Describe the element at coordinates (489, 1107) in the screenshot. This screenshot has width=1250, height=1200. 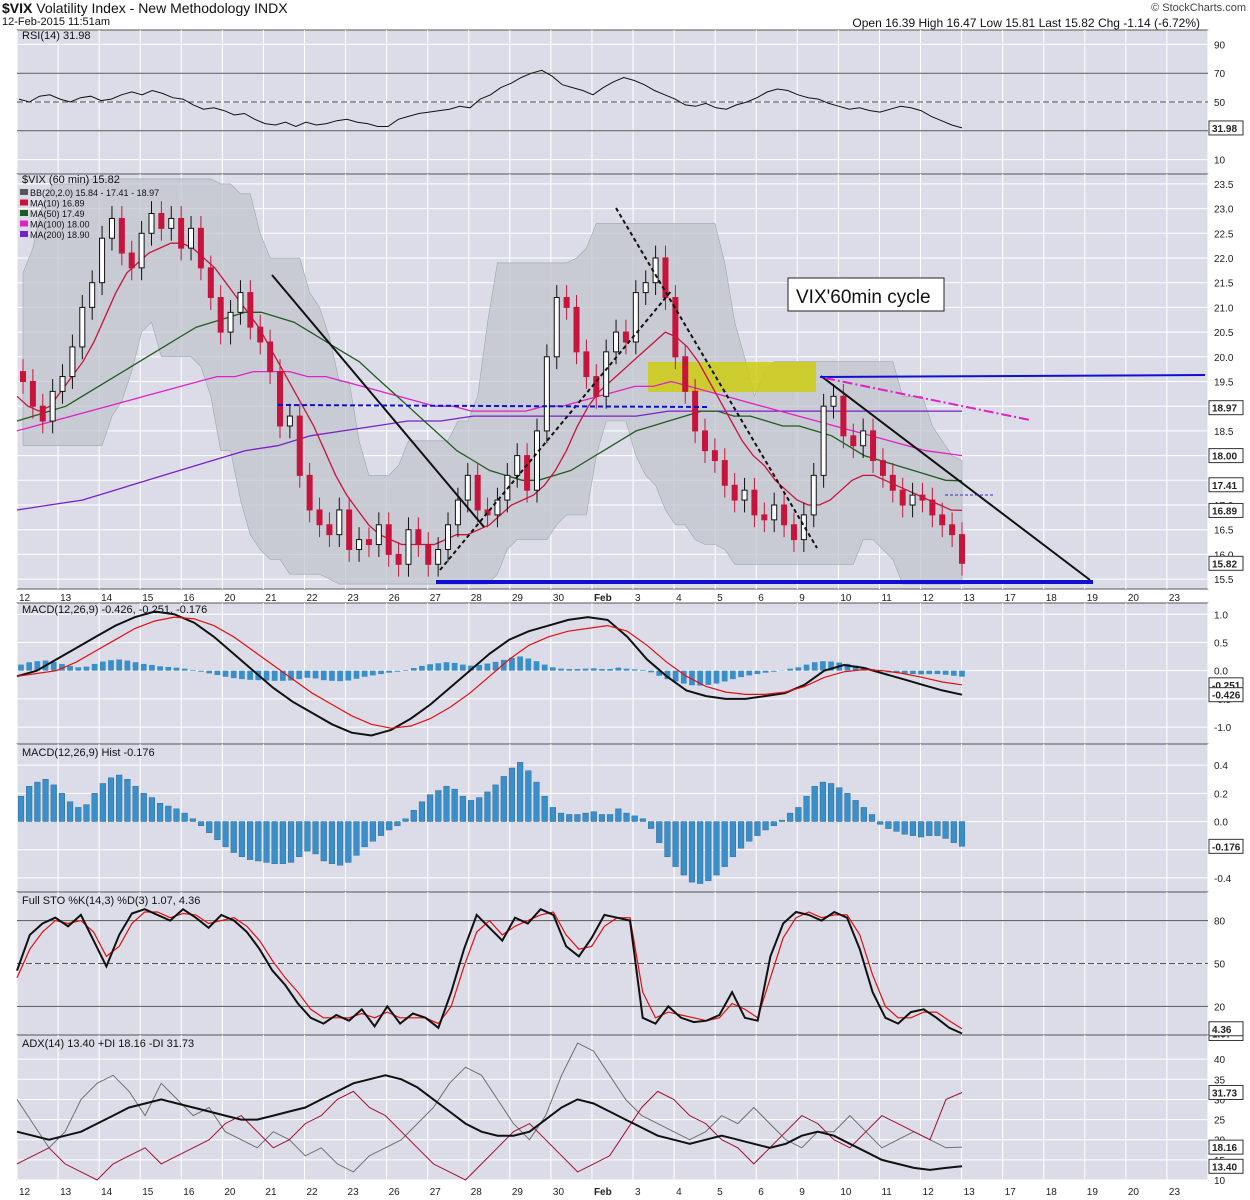
I see `plus-di-line` at that location.